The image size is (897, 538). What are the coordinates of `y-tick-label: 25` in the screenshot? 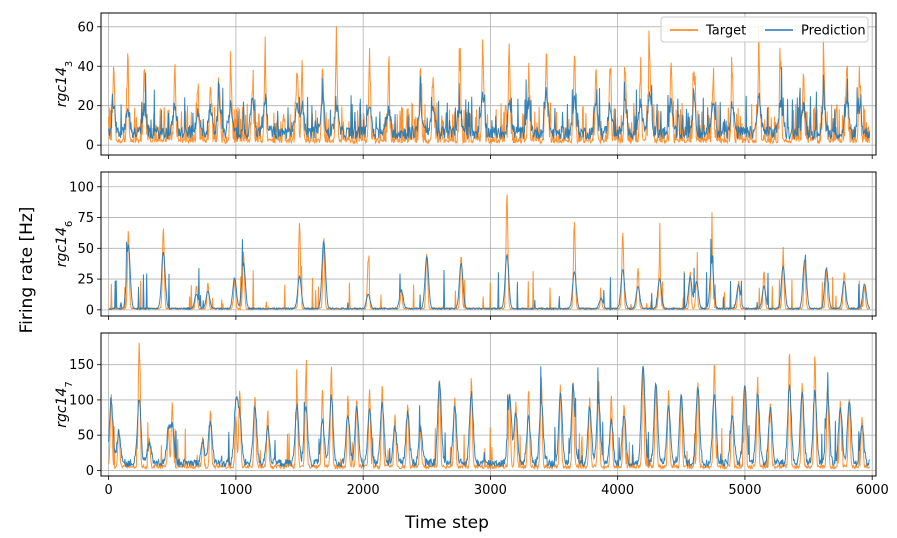 It's located at (85, 280).